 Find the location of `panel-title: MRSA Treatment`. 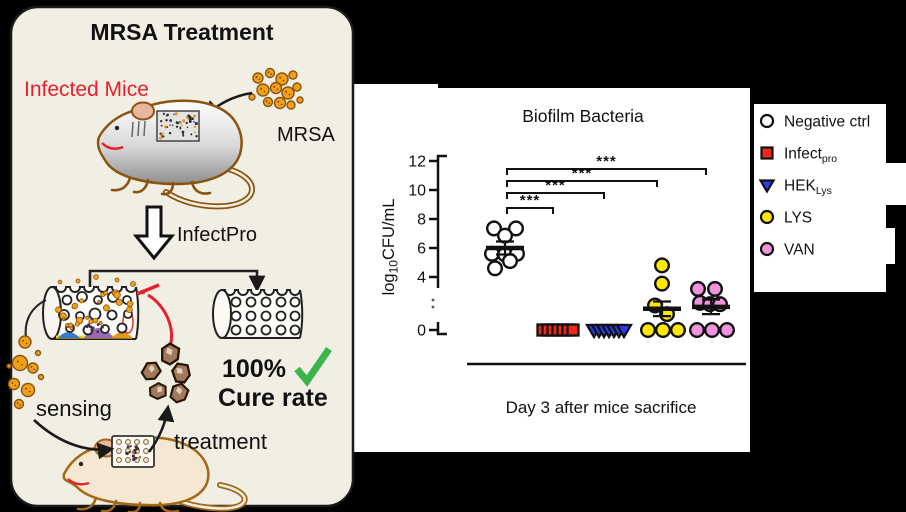

panel-title: MRSA Treatment is located at coordinates (182, 32).